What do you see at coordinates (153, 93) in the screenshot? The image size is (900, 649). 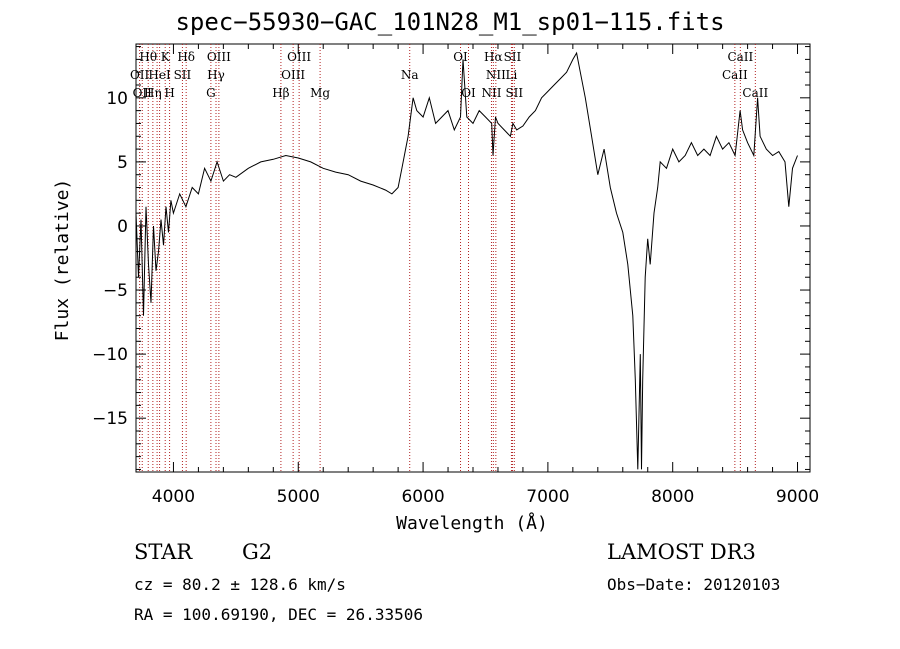 I see `line-label: Hη` at bounding box center [153, 93].